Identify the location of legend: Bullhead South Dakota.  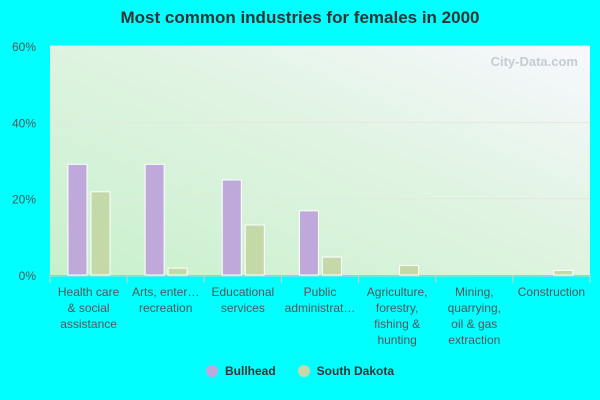
(300, 371).